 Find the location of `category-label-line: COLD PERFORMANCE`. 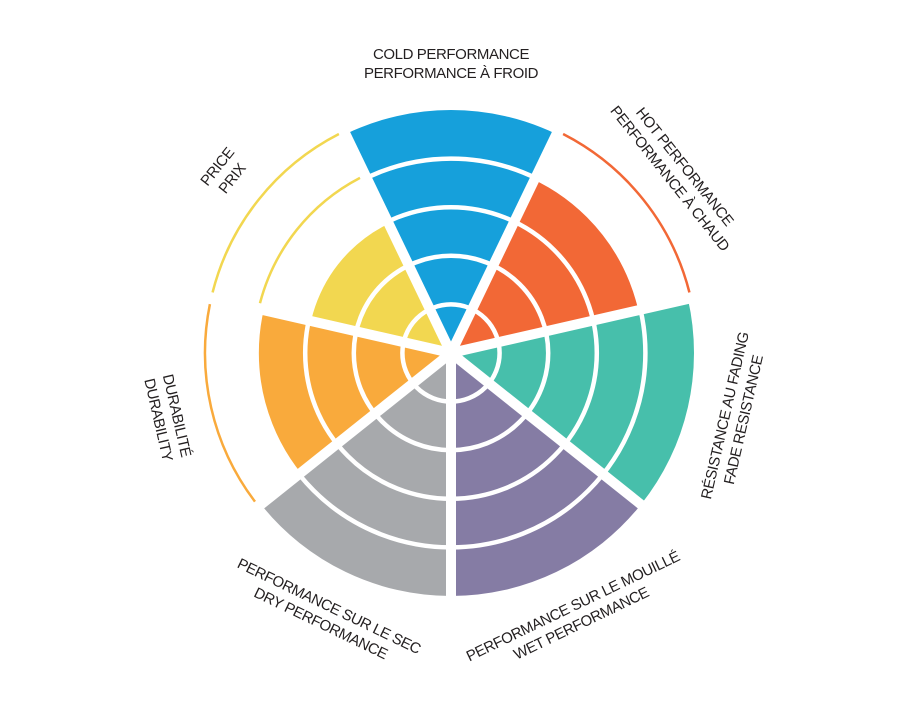

category-label-line: COLD PERFORMANCE is located at coordinates (451, 54).